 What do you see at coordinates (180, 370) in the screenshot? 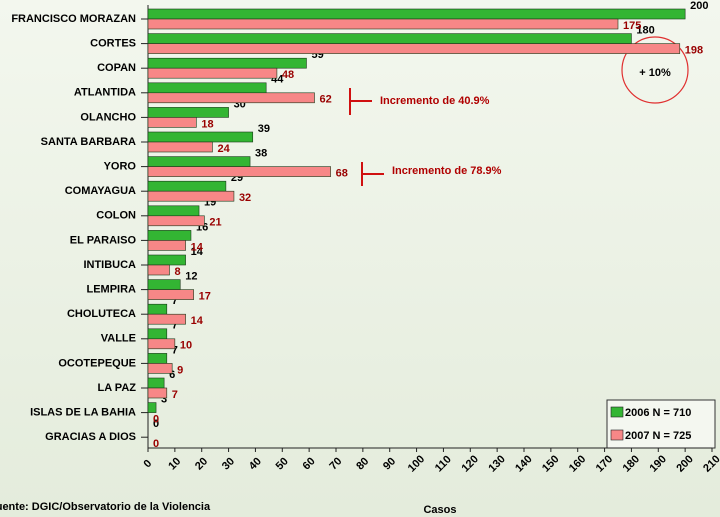
I see `value-label: 9` at bounding box center [180, 370].